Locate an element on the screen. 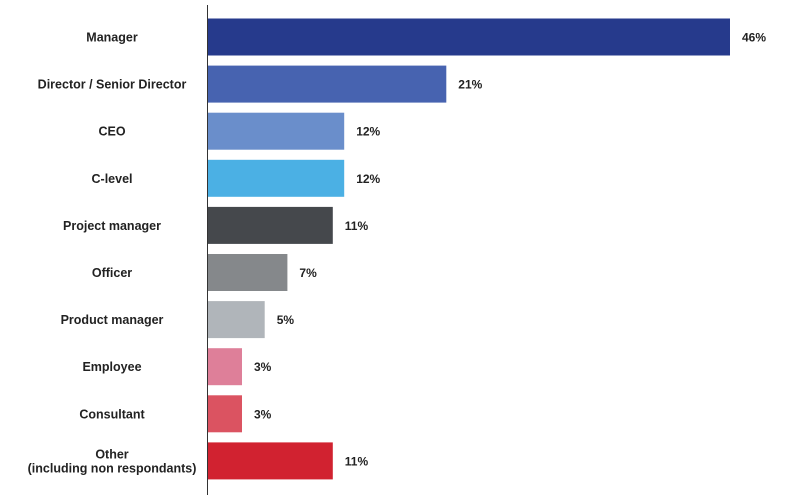 Image resolution: width=800 pixels, height=500 pixels. category-label-6: Product manager is located at coordinates (112, 320).